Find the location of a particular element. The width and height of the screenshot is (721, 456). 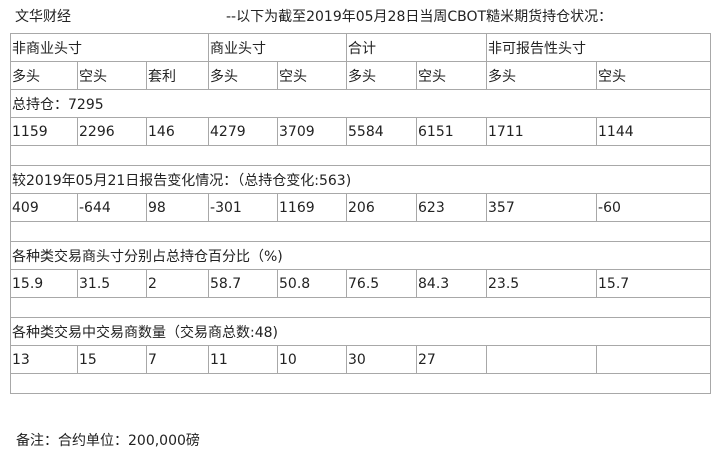

value-cell: 15 is located at coordinates (112, 359).